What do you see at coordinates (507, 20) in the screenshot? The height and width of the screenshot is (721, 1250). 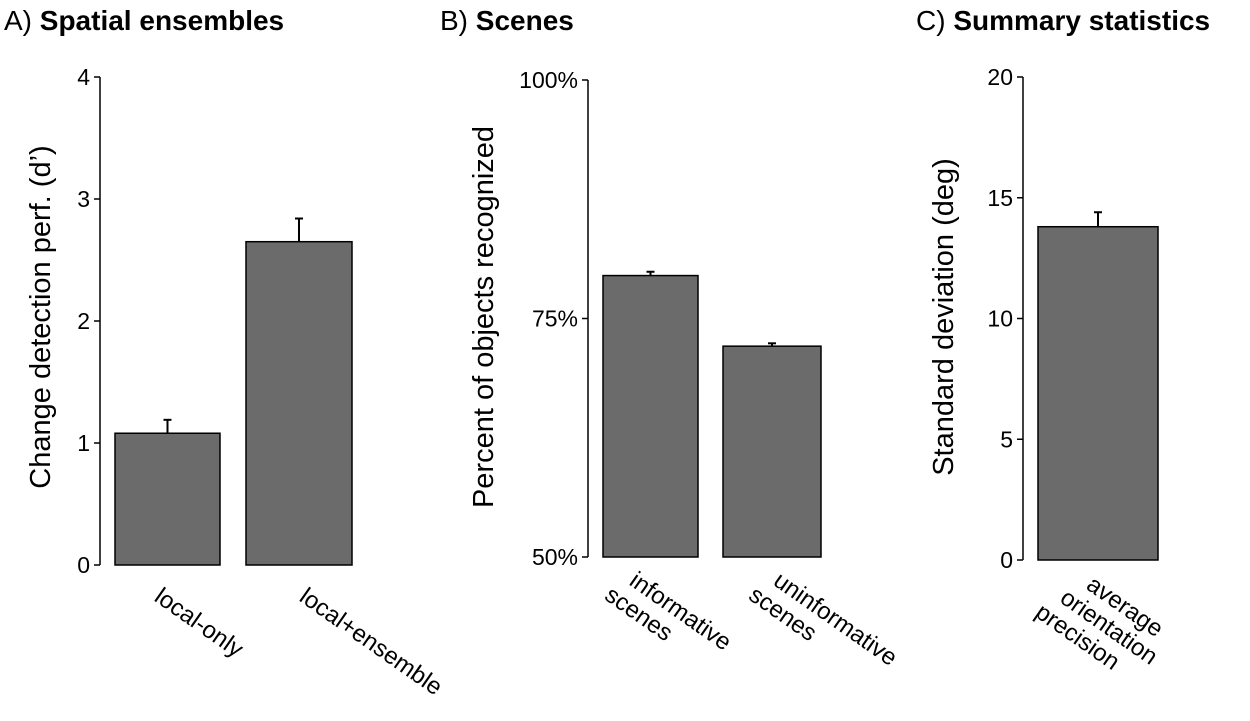 I see `panel-b-title: B) Scenes` at bounding box center [507, 20].